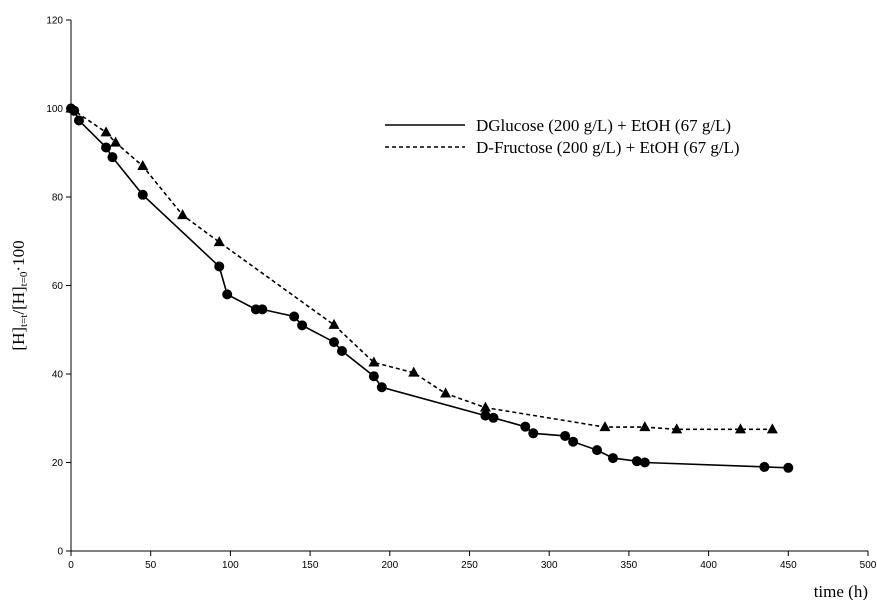 The image size is (877, 600). Describe the element at coordinates (629, 565) in the screenshot. I see `x-tick-label: 350` at that location.